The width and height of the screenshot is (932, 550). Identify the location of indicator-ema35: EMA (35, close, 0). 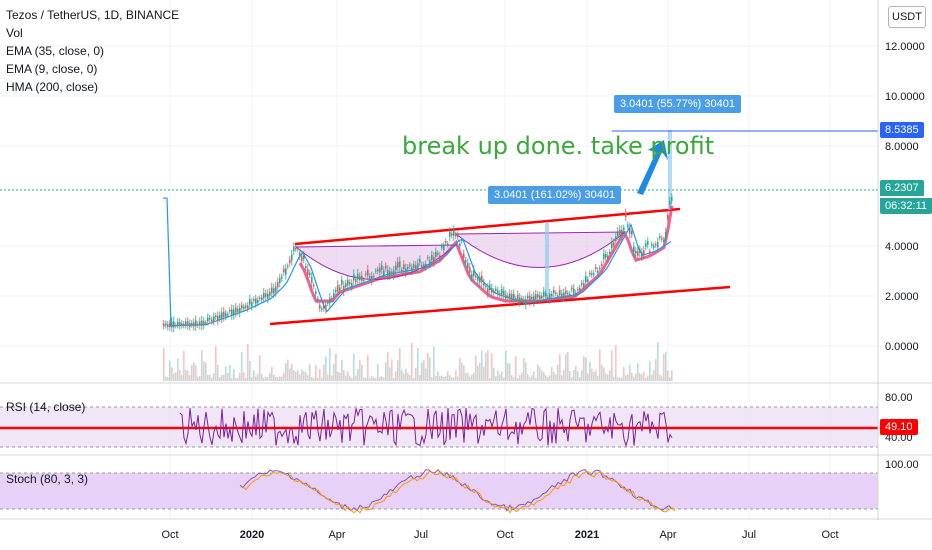
(55, 51).